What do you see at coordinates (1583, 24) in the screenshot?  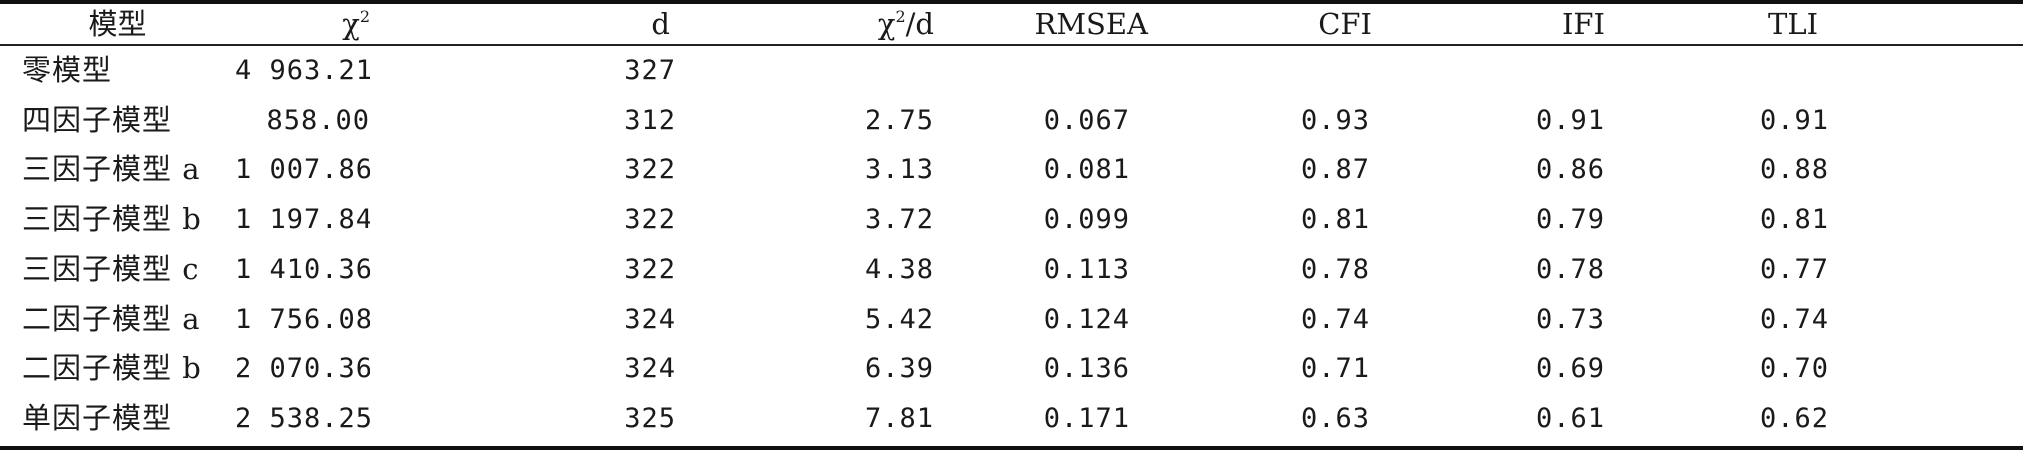 I see `header-ifi: IFI` at bounding box center [1583, 24].